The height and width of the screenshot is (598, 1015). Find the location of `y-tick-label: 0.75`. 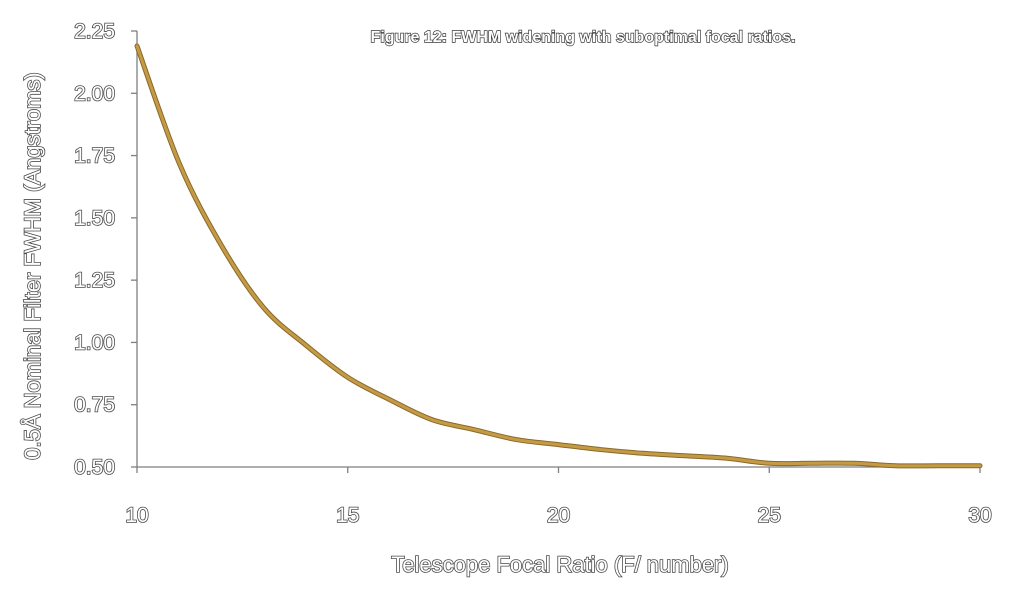

y-tick-label: 0.75 is located at coordinates (94, 405).